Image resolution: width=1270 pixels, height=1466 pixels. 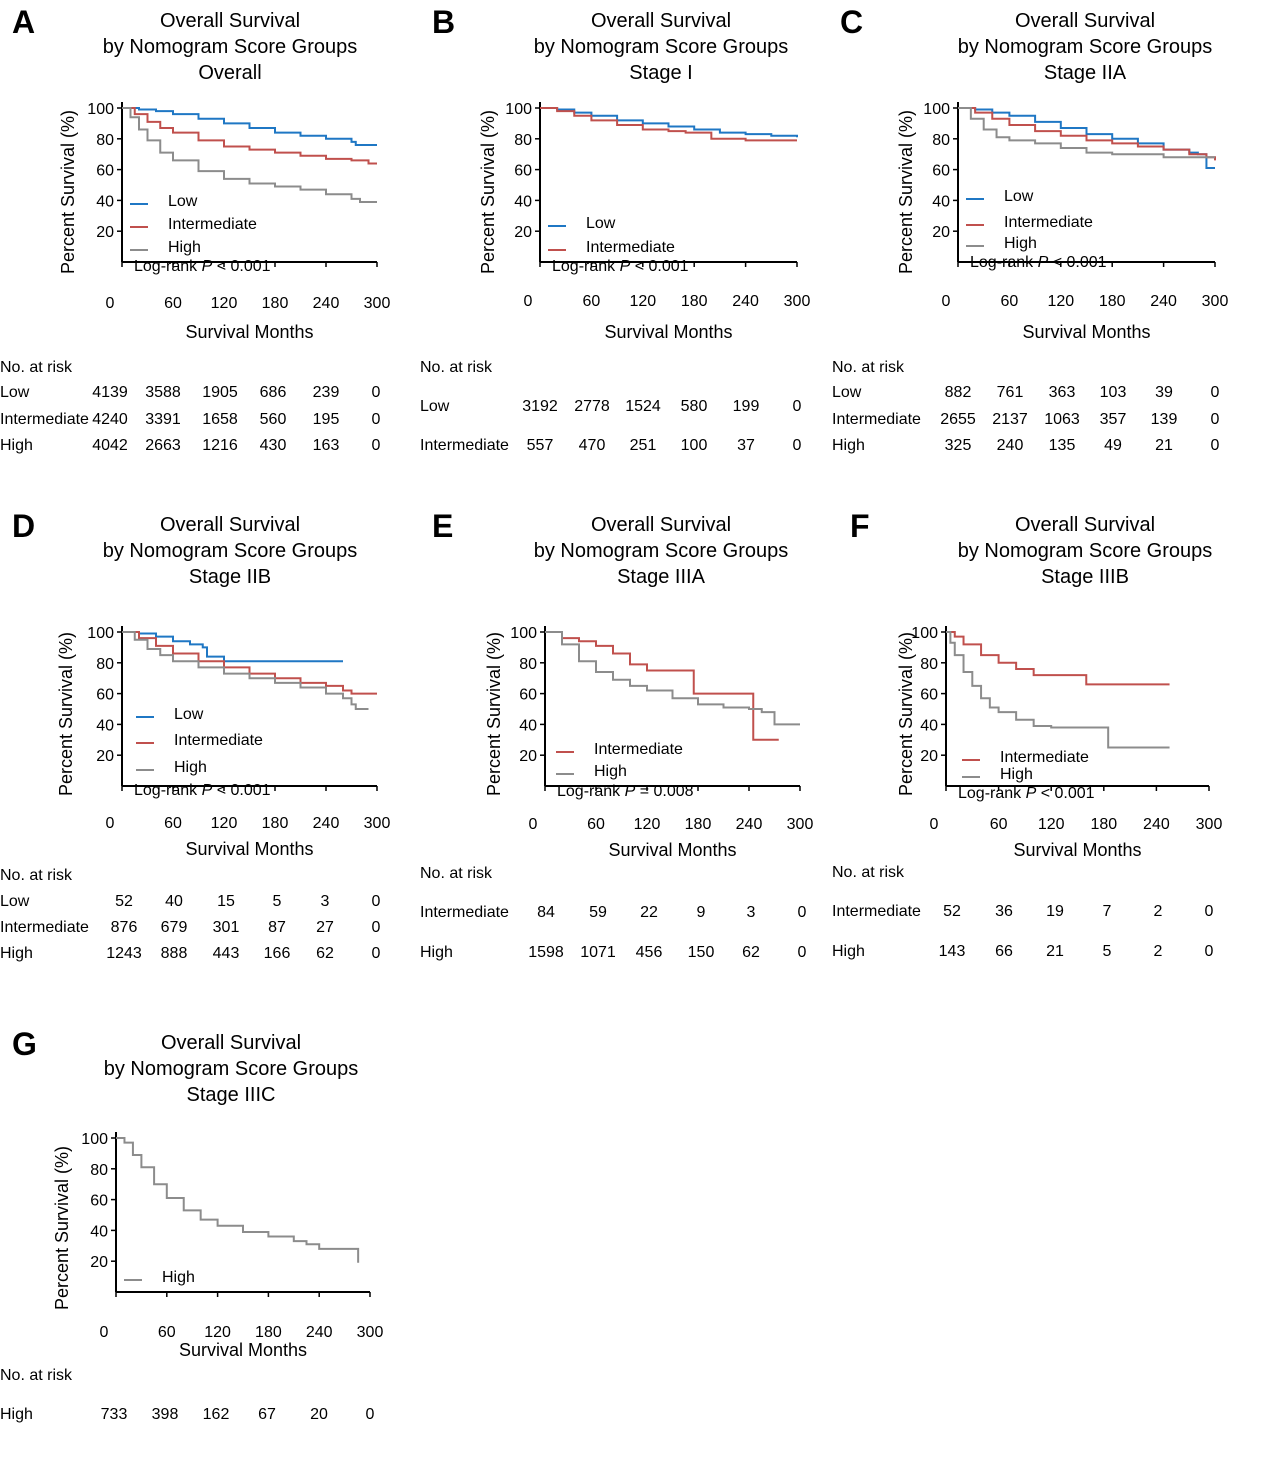 What do you see at coordinates (649, 912) in the screenshot?
I see `panel-e-risk-value: 22` at bounding box center [649, 912].